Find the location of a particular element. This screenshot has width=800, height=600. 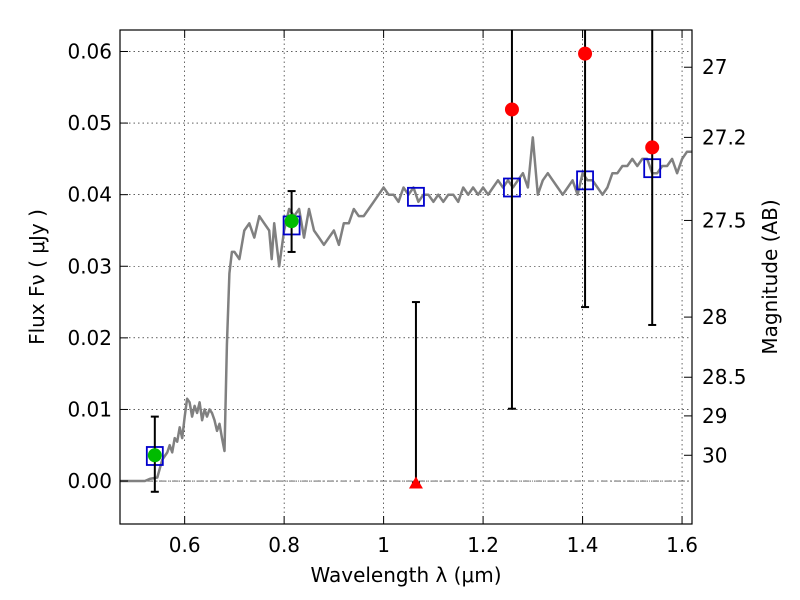

y-axis-title: Flux Fν ( μJy ) is located at coordinates (37, 277).